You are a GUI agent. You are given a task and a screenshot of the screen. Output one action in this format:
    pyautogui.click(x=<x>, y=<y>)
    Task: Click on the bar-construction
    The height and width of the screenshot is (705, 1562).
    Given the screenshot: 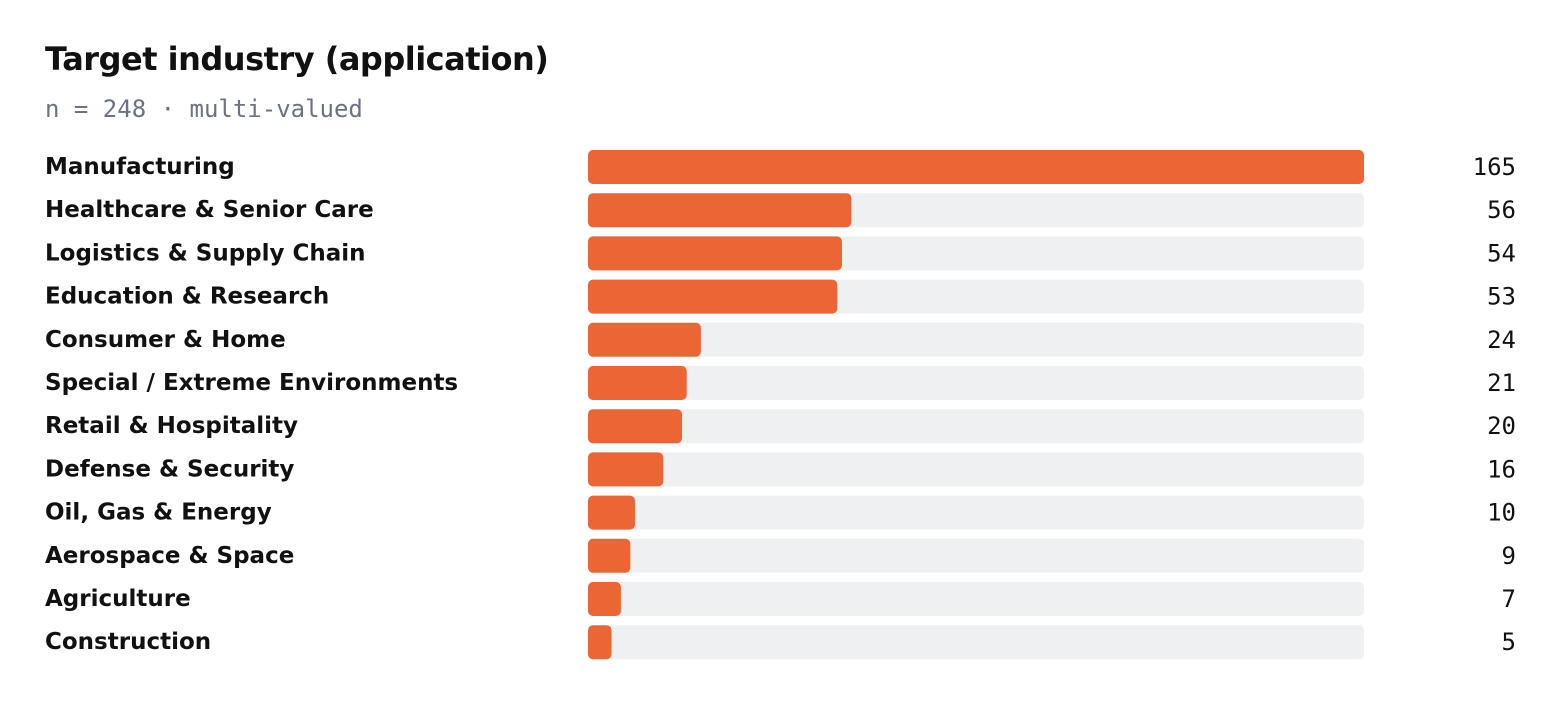 What is the action you would take?
    pyautogui.click(x=600, y=642)
    